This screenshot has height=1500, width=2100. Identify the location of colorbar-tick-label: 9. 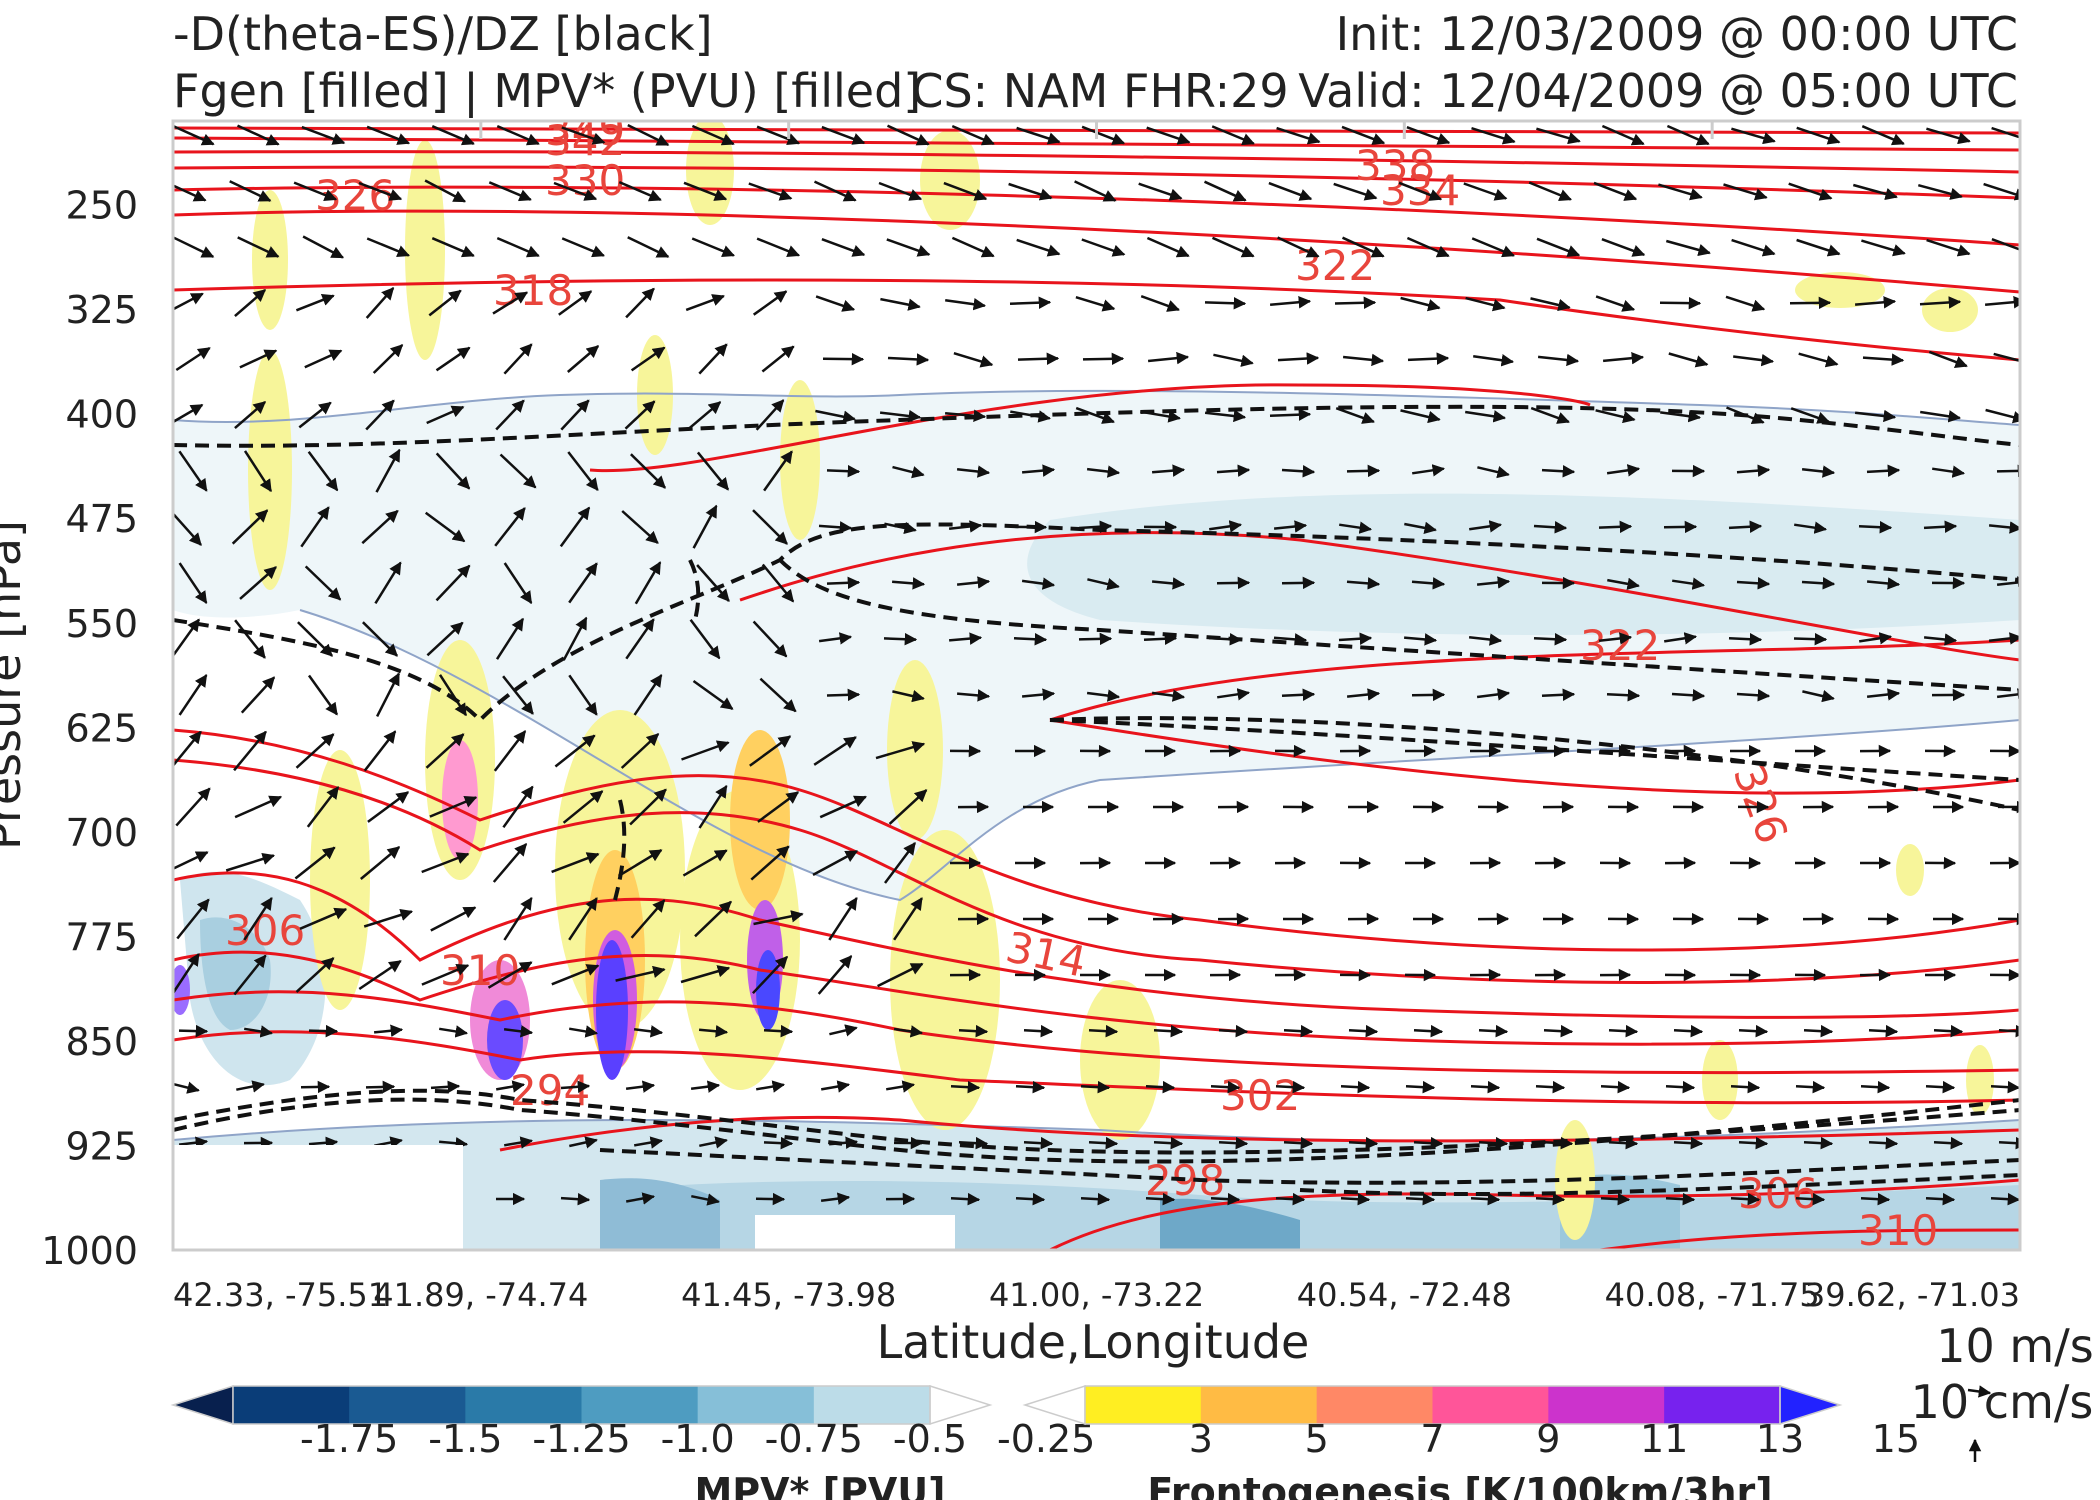
(1548, 1439).